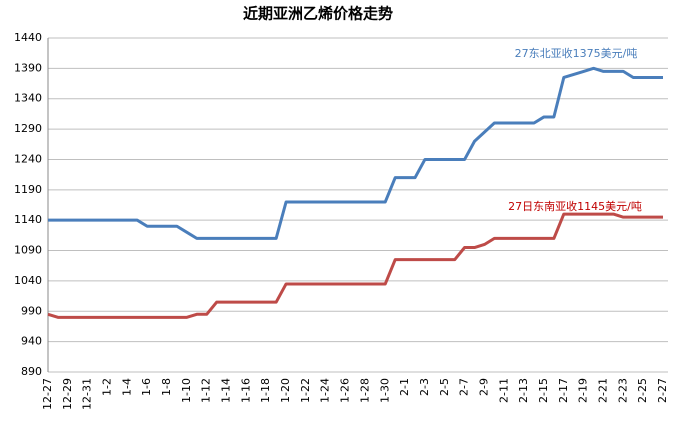  Describe the element at coordinates (662, 390) in the screenshot. I see `x-tick-label: 2-27` at that location.